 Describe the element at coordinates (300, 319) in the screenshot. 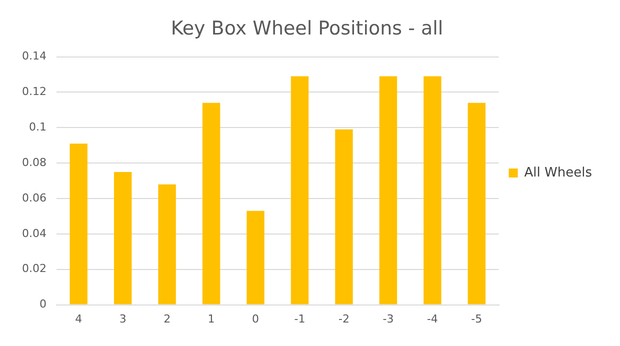

I see `x-tick-label: -1` at that location.